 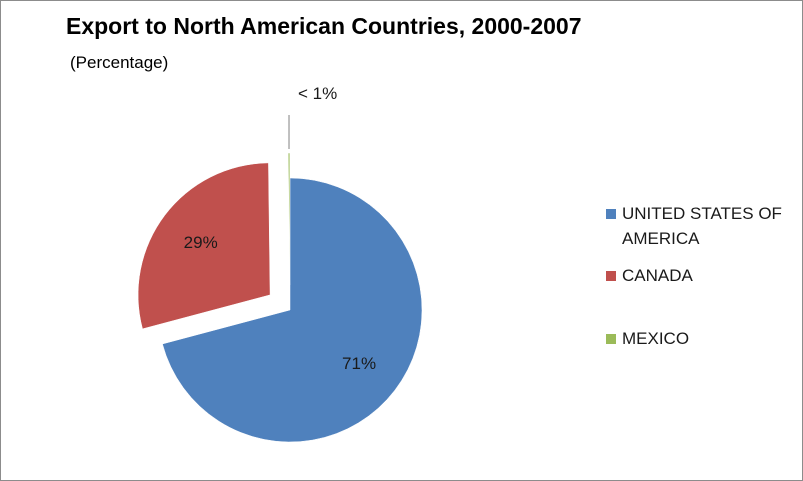 I want to click on pie-slice-mexico, so click(x=289, y=219).